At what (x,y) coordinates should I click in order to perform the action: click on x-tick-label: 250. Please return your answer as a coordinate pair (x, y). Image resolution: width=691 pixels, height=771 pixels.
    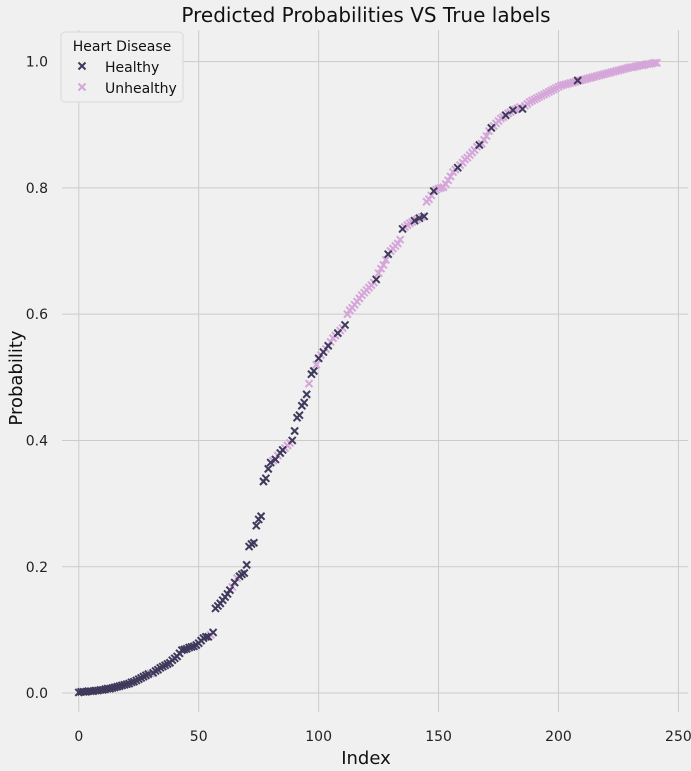
    Looking at the image, I should click on (678, 737).